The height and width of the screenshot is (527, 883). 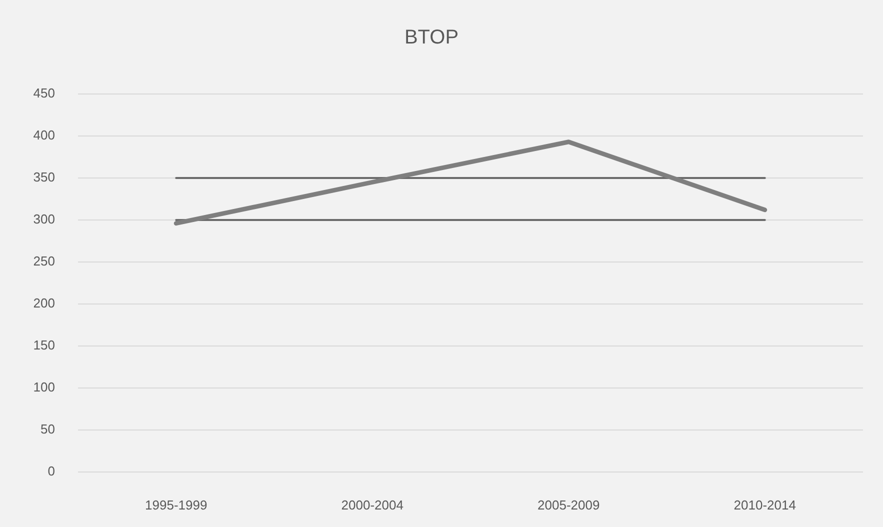 I want to click on x-tick-label: 2005-2009, so click(x=569, y=504).